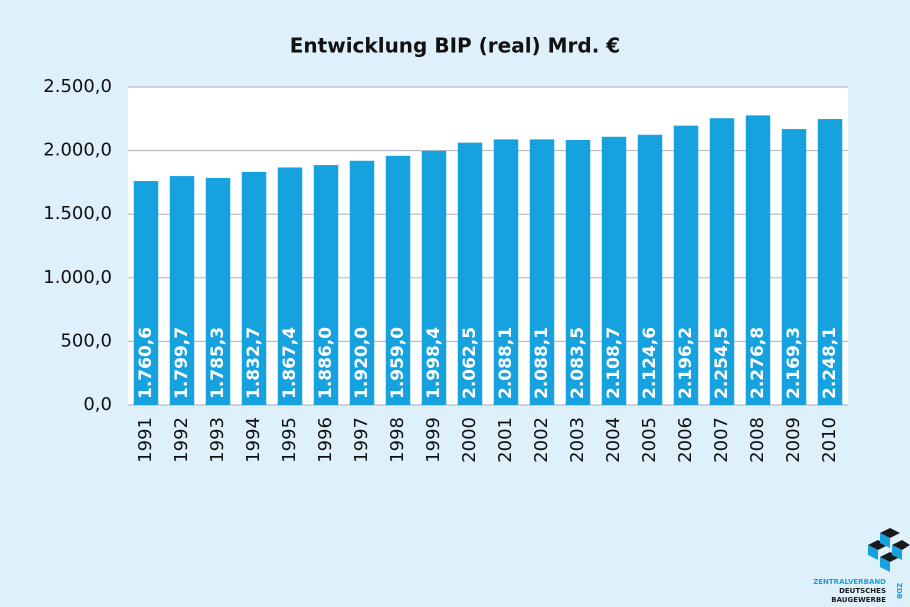  Describe the element at coordinates (254, 363) in the screenshot. I see `value-label: 1.832,7` at that location.